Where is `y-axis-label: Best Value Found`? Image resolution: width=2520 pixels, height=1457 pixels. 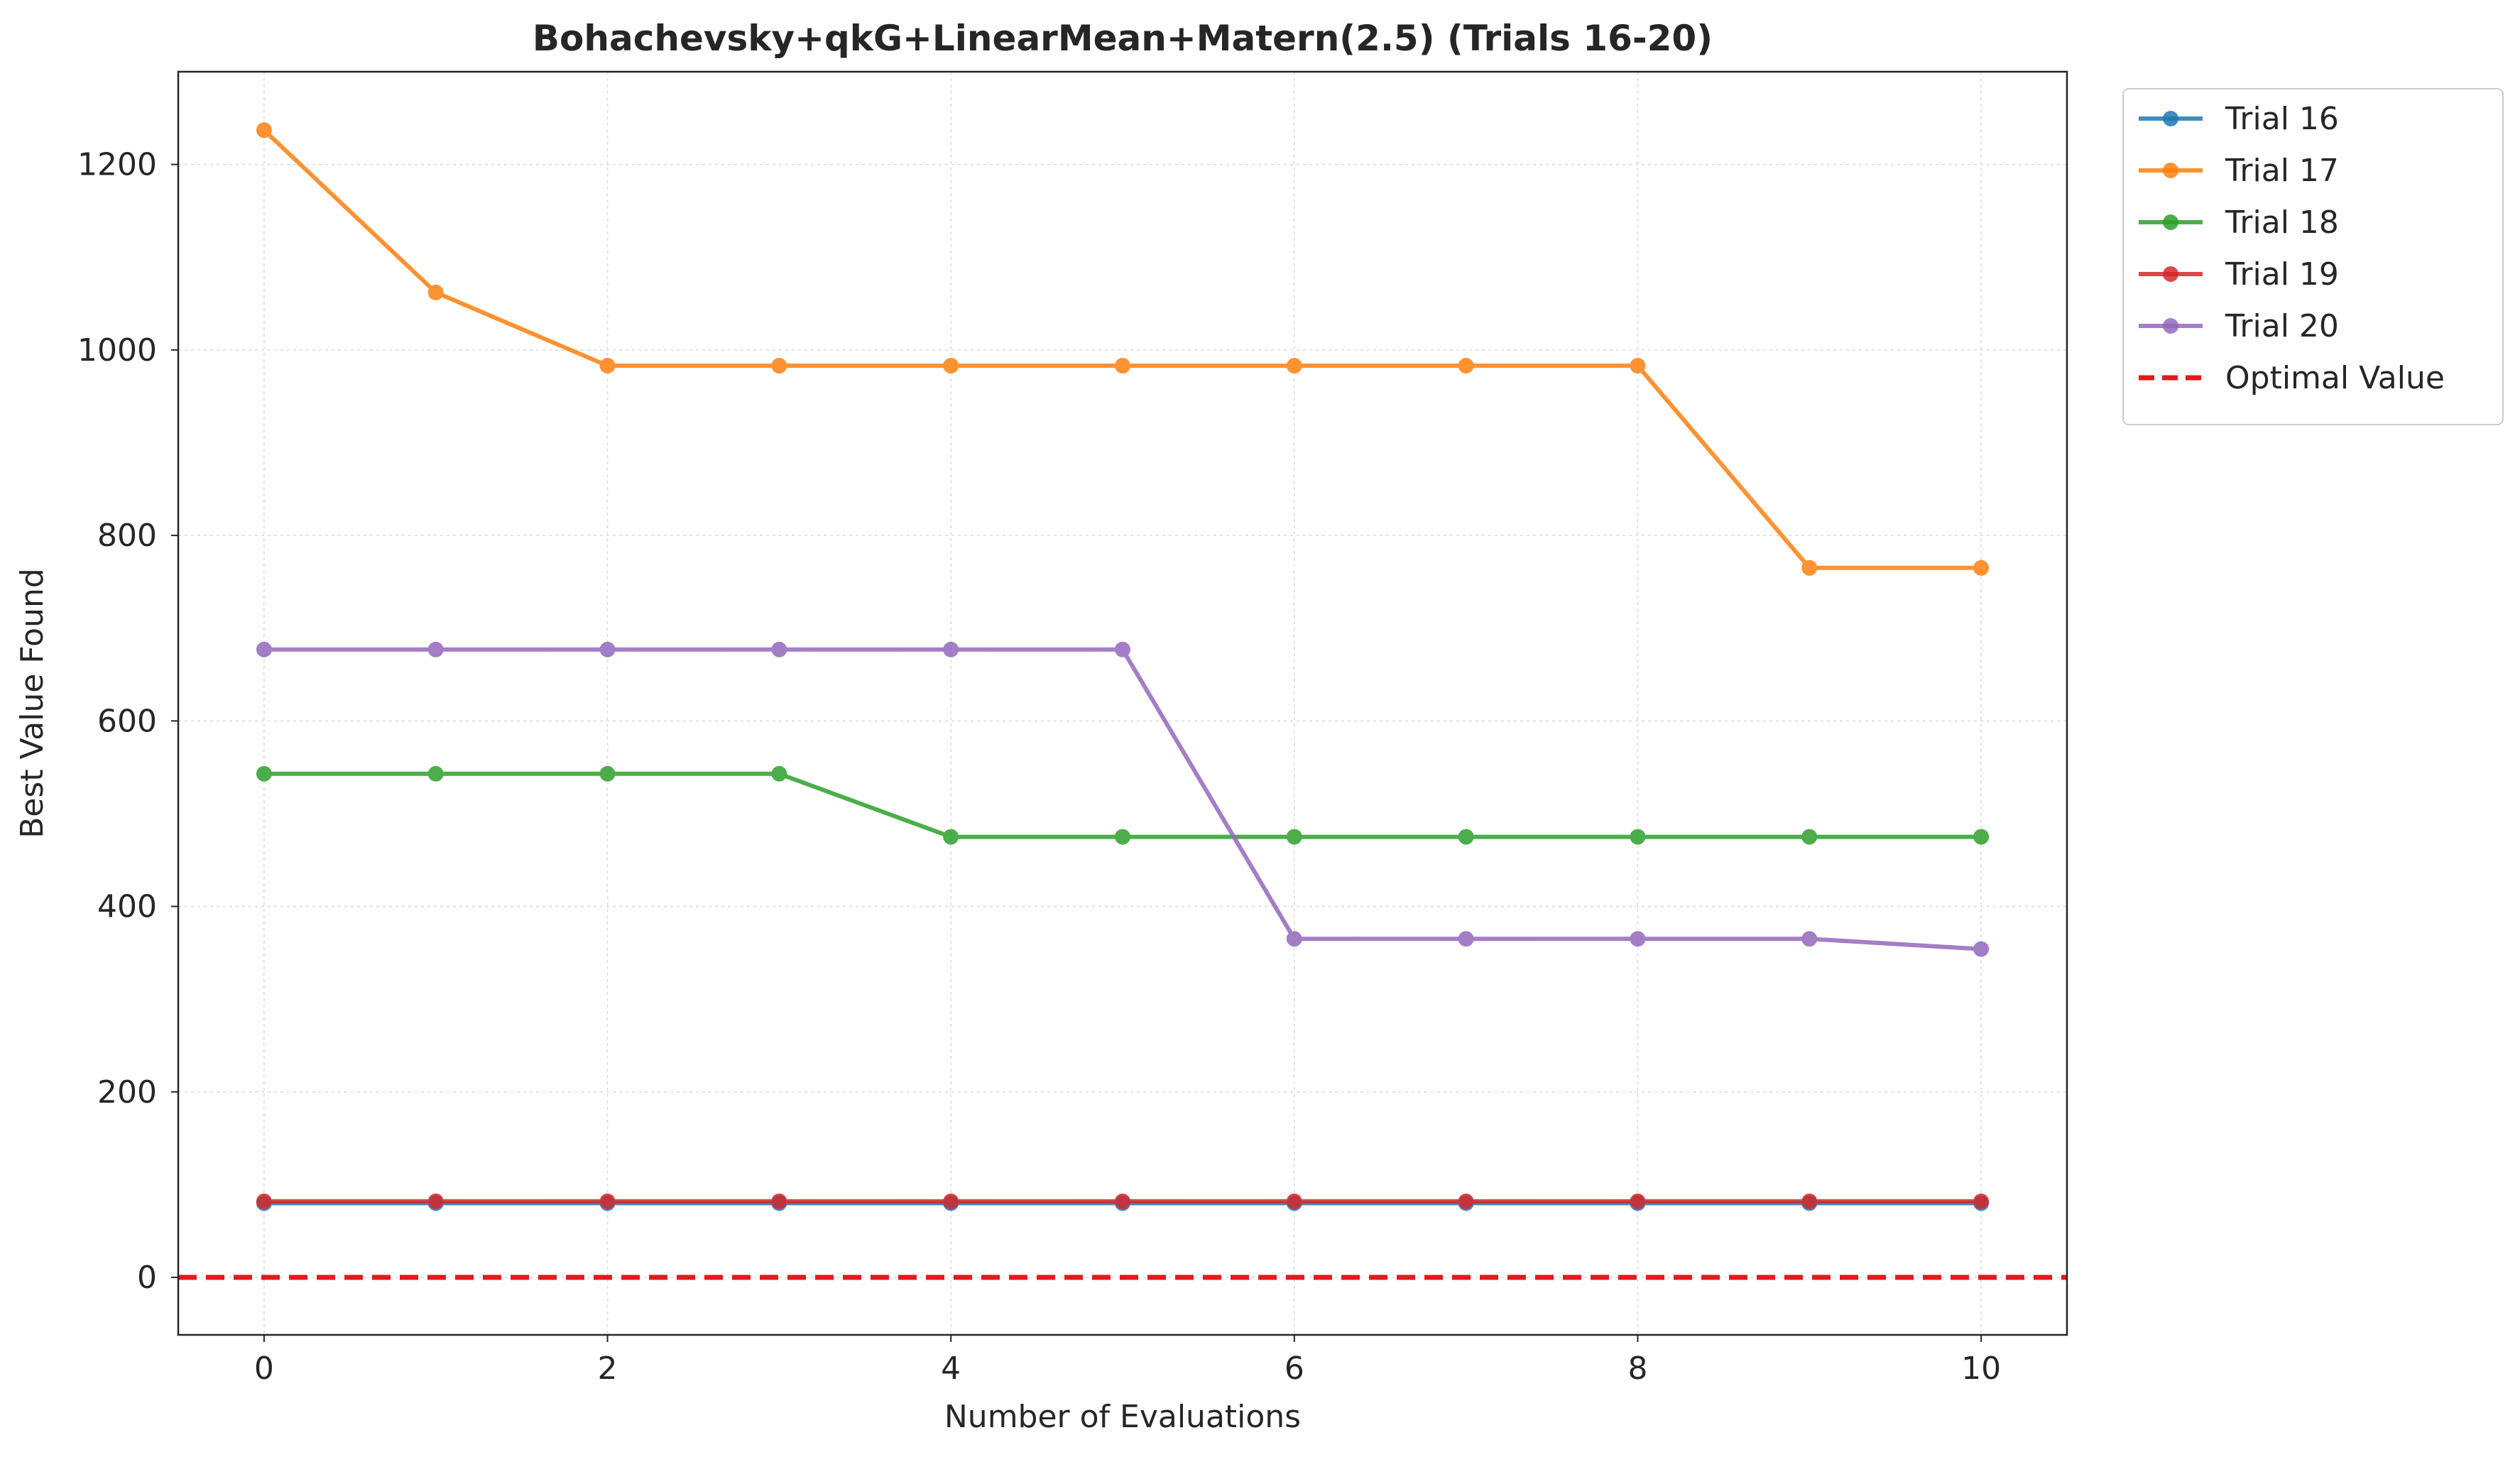 y-axis-label: Best Value Found is located at coordinates (32, 703).